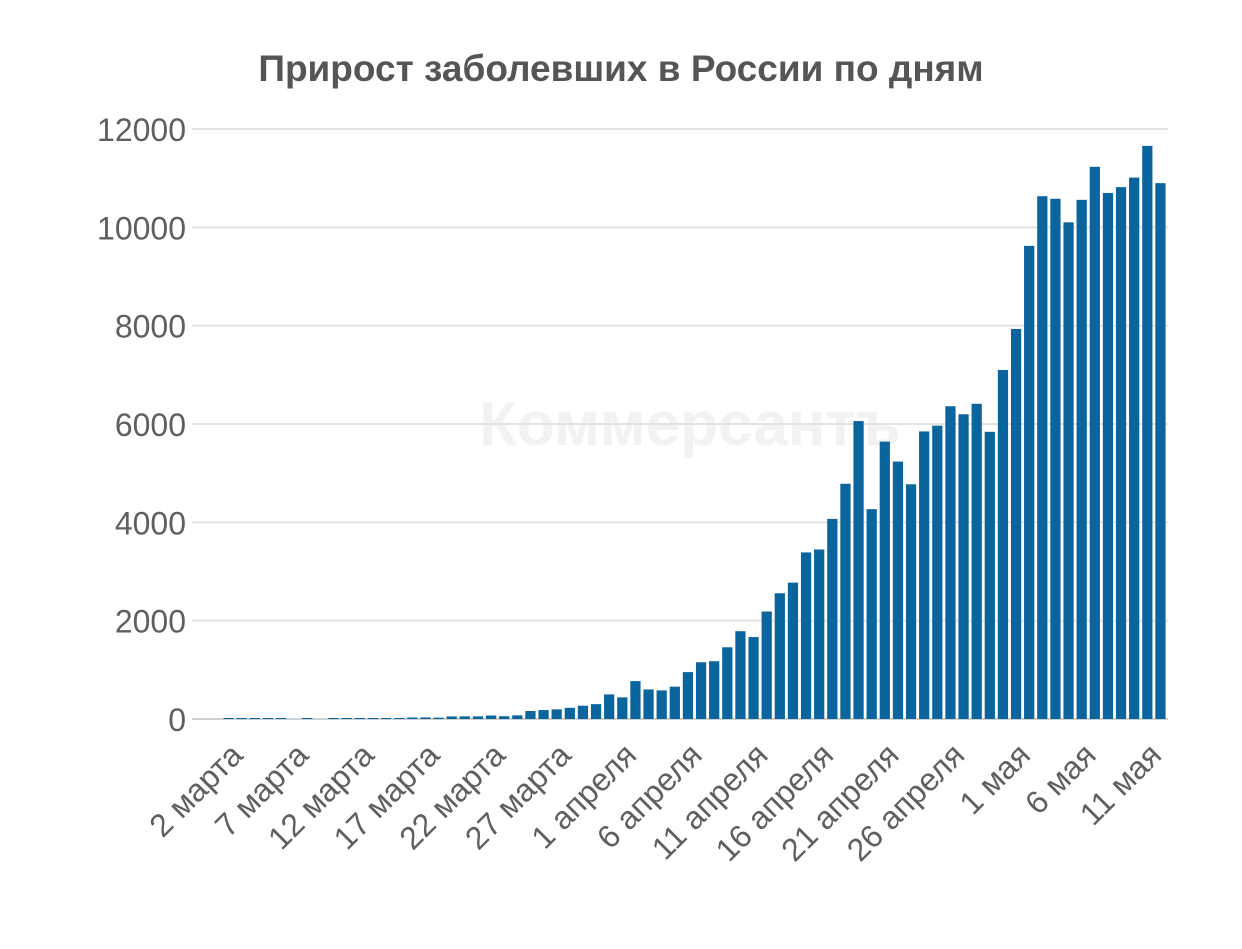 The image size is (1242, 949). What do you see at coordinates (150, 523) in the screenshot?
I see `y-tick-label: 4000` at bounding box center [150, 523].